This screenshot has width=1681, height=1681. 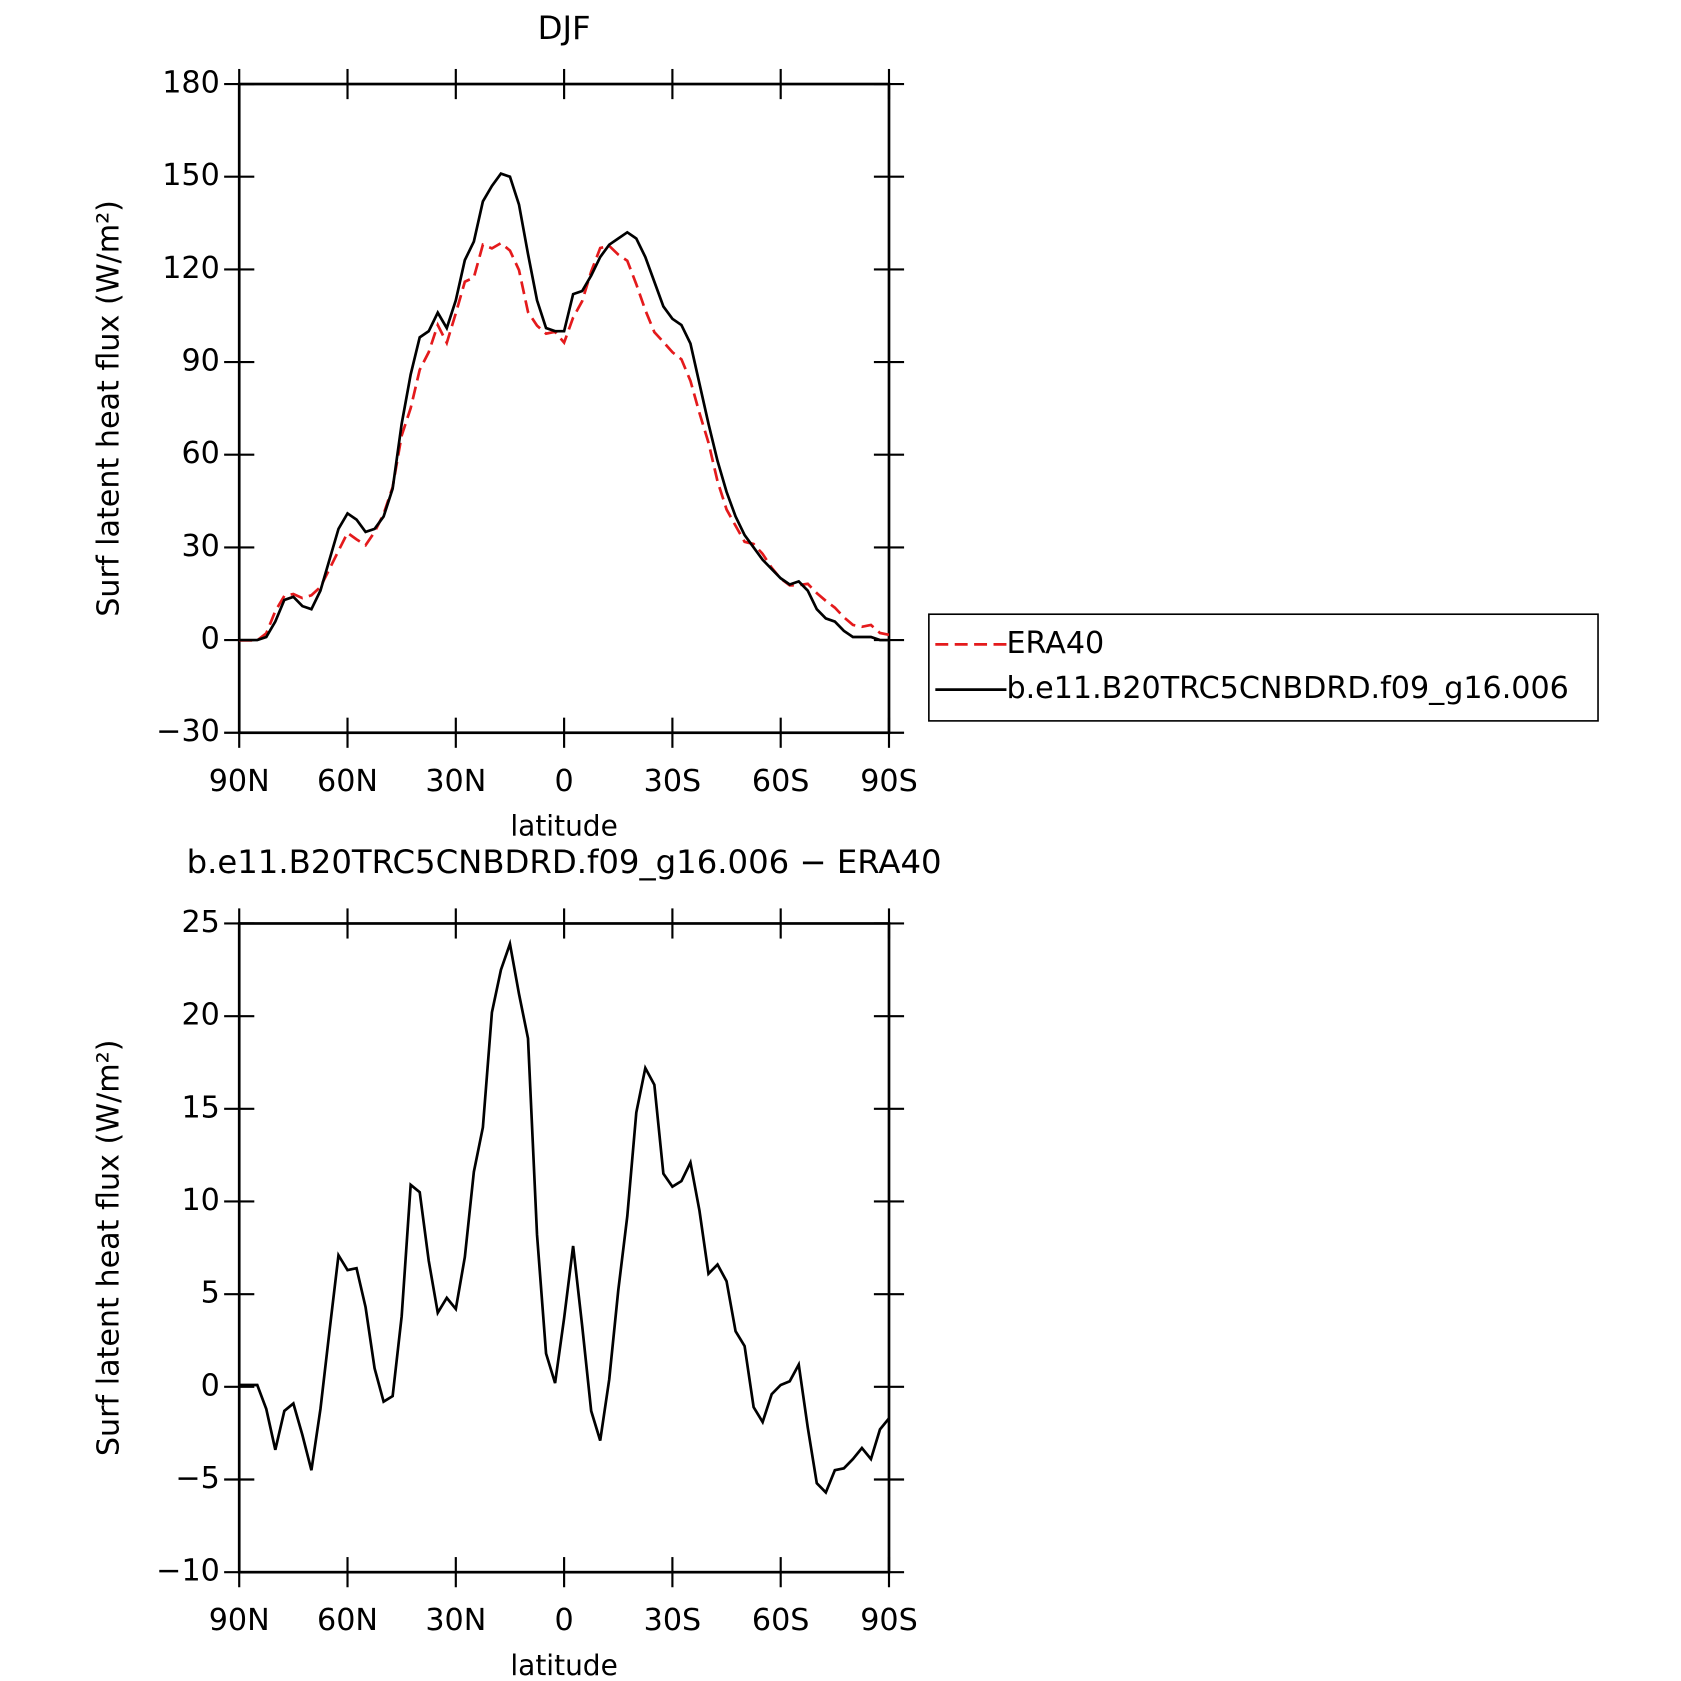 What do you see at coordinates (191, 268) in the screenshot?
I see `y-tick-label: 120` at bounding box center [191, 268].